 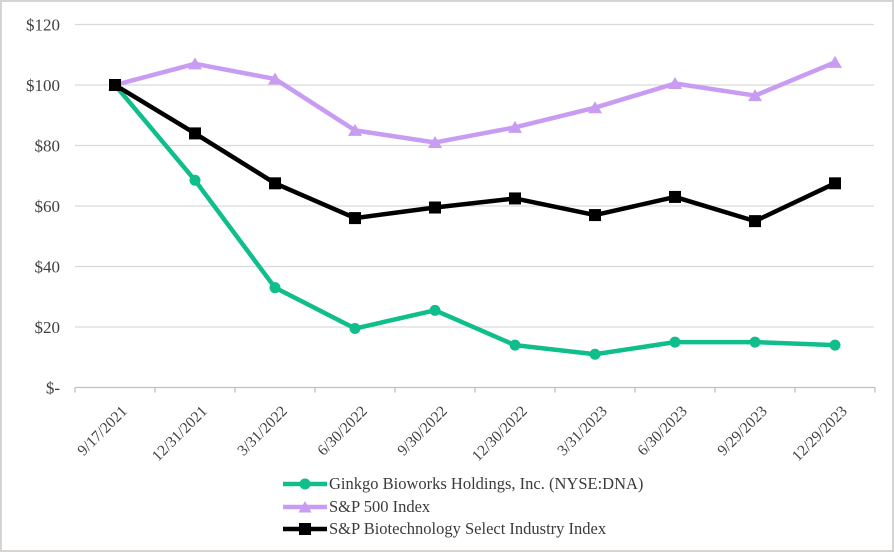 What do you see at coordinates (262, 431) in the screenshot?
I see `x-axis-tick-label: 3/31/2022` at bounding box center [262, 431].